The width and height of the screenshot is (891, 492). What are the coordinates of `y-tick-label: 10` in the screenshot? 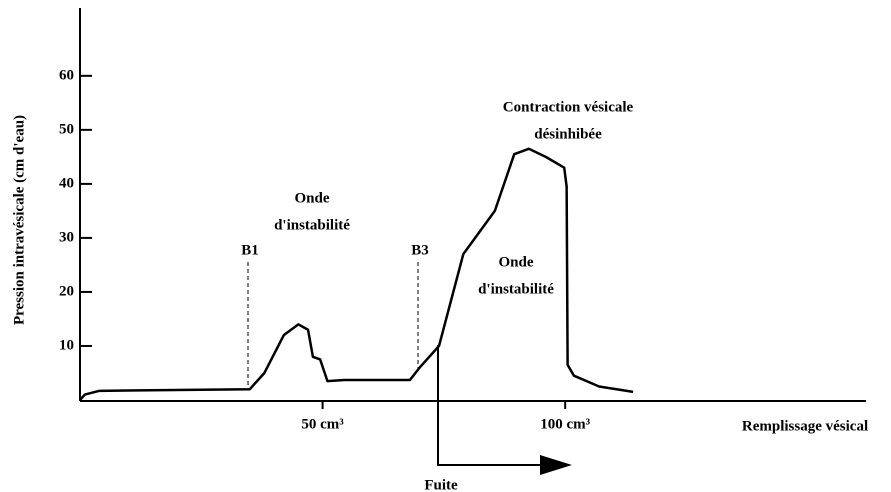 It's located at (66, 345).